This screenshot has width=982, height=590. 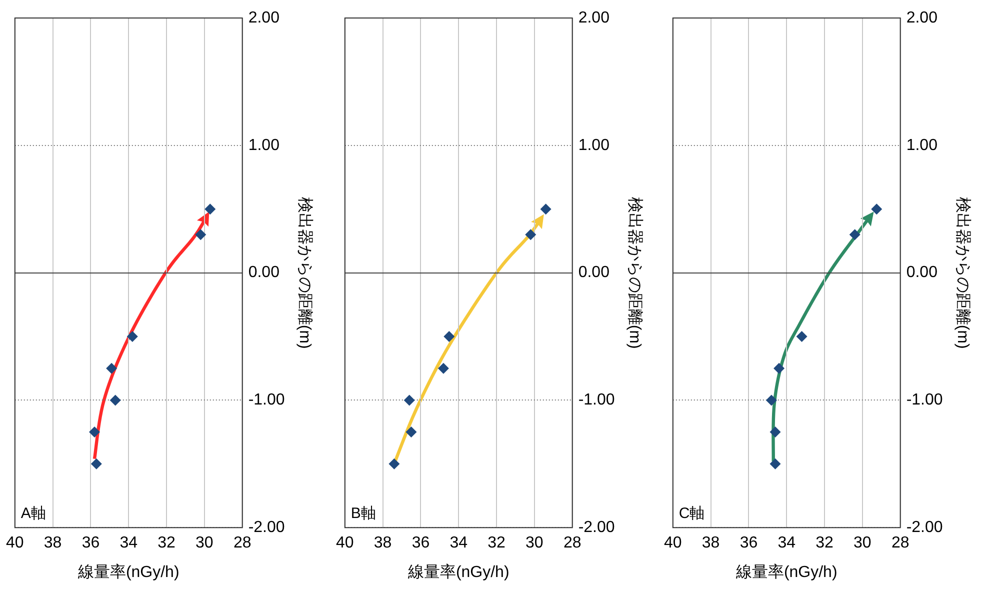 I want to click on text: A軸, so click(x=33, y=513).